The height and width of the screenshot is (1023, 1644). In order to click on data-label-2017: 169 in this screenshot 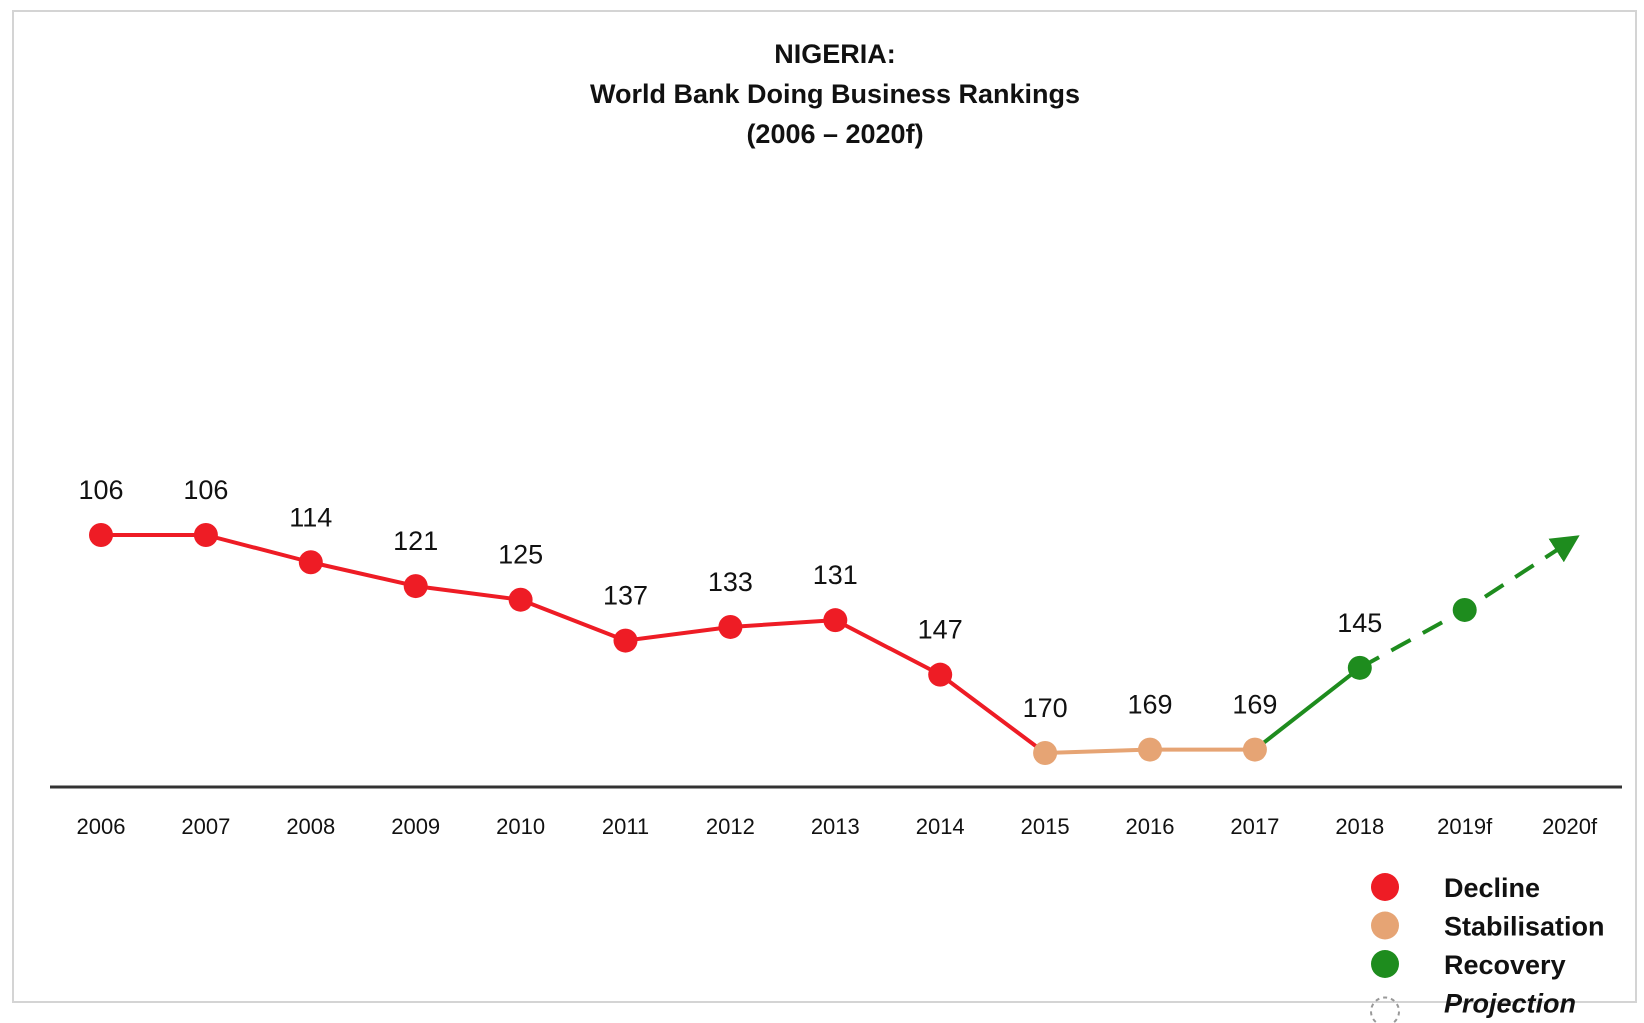, I will do `click(1254, 705)`.